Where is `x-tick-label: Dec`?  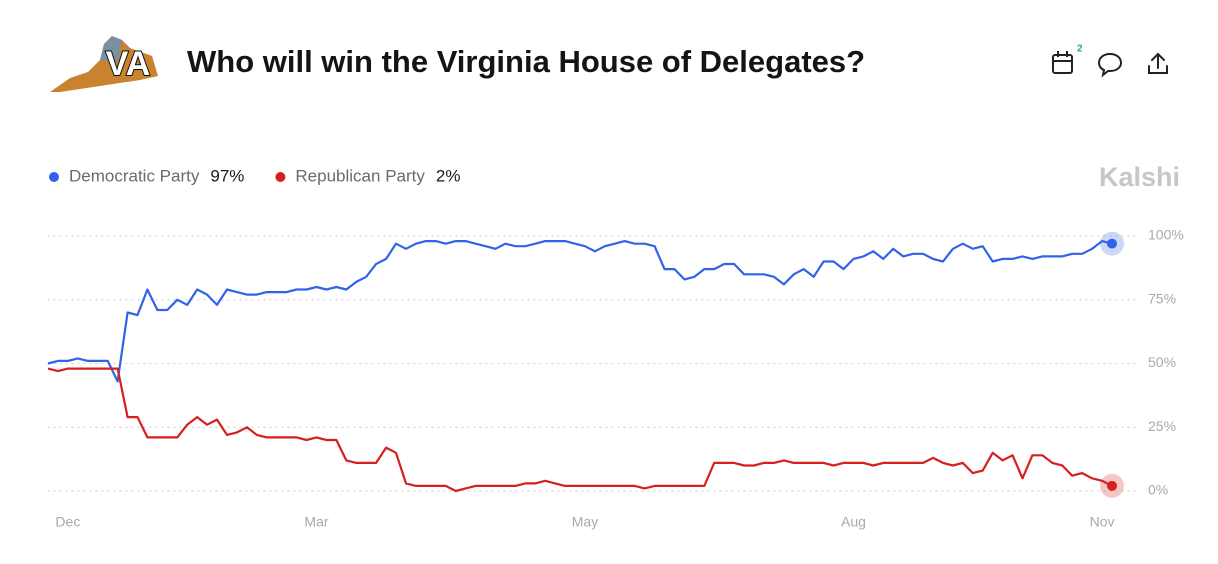
x-tick-label: Dec is located at coordinates (67, 522).